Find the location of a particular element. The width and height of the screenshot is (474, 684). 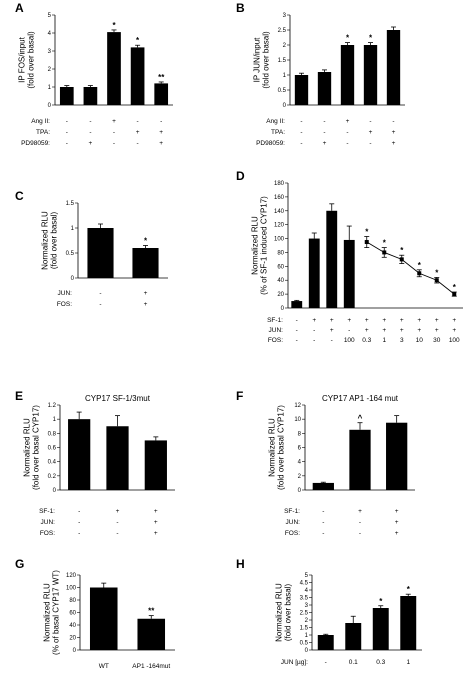

y-tick-label: 40 is located at coordinates (280, 281).